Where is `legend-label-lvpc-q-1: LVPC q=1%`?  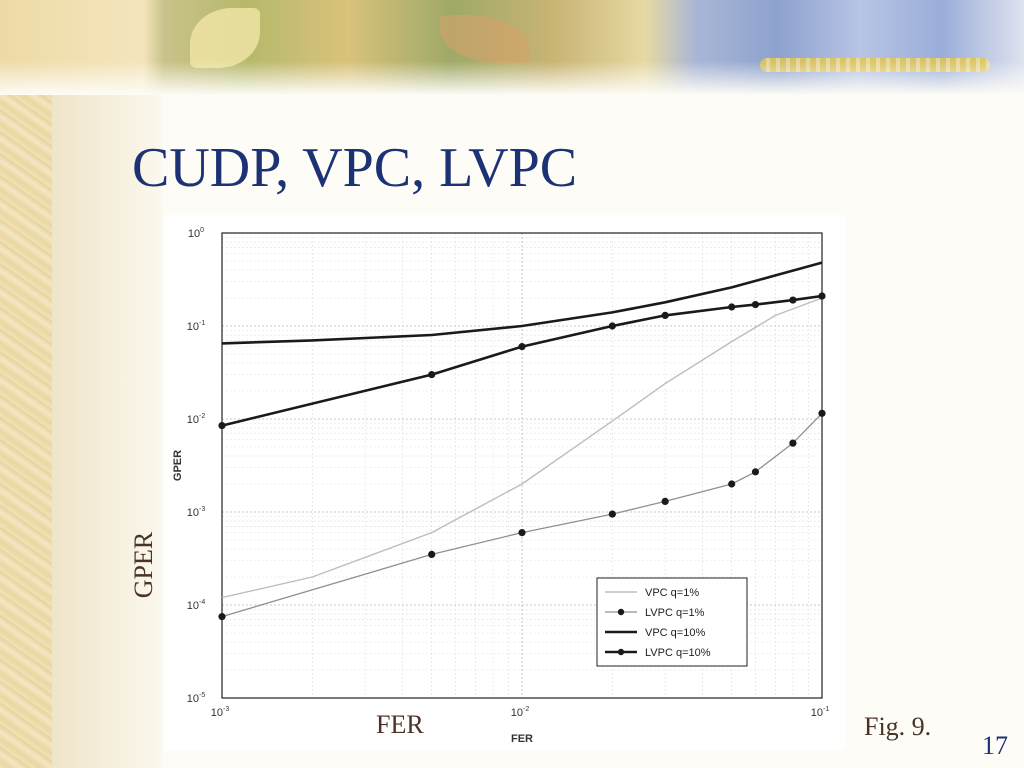
legend-label-lvpc-q-1: LVPC q=1% is located at coordinates (675, 613).